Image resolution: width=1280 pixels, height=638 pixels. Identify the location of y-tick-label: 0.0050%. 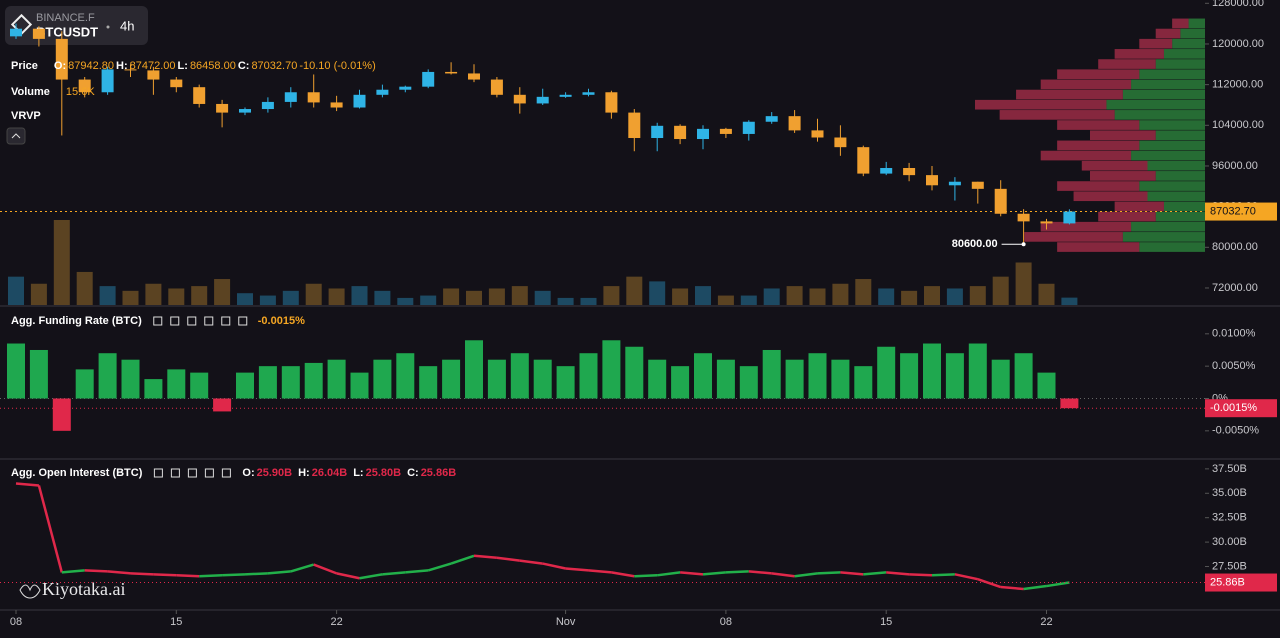
(1234, 366).